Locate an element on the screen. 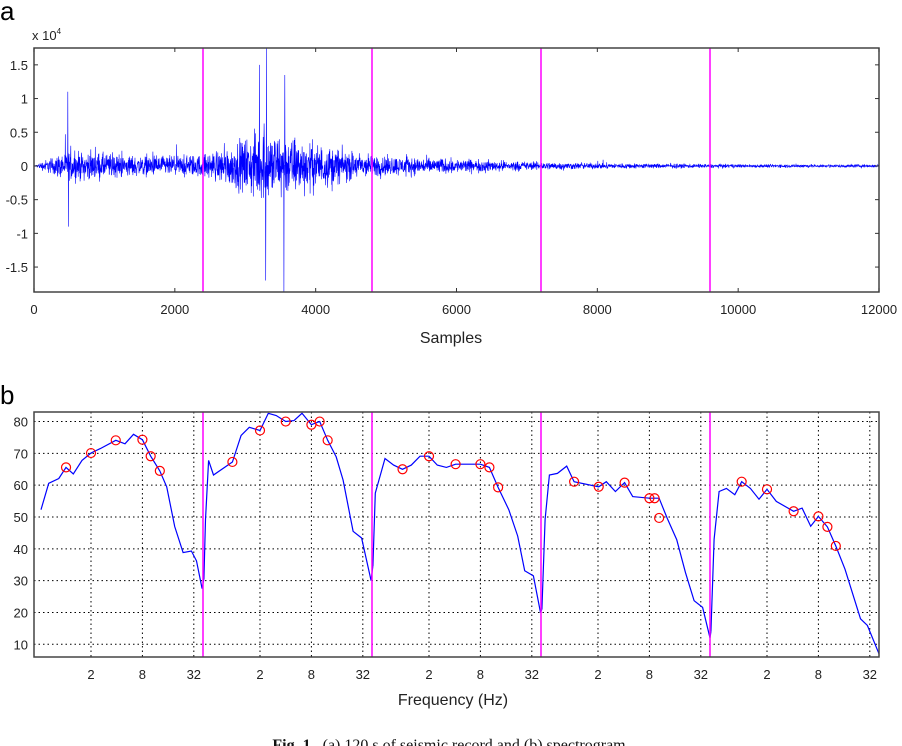 The width and height of the screenshot is (902, 746). y-tick-label: -1 is located at coordinates (22, 233).